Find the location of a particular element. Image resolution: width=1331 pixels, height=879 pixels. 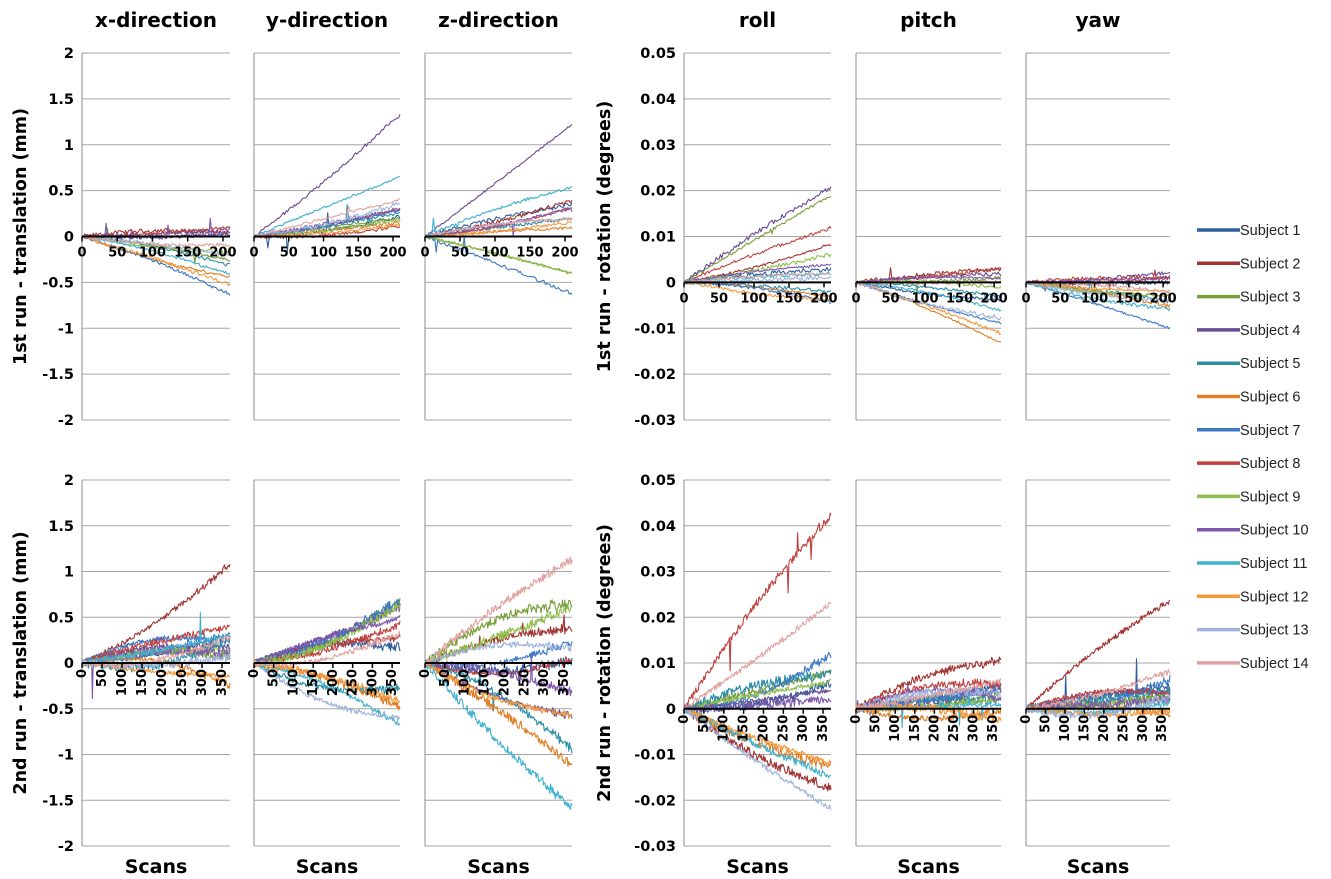

legend-label: Subject 12 is located at coordinates (1274, 597).